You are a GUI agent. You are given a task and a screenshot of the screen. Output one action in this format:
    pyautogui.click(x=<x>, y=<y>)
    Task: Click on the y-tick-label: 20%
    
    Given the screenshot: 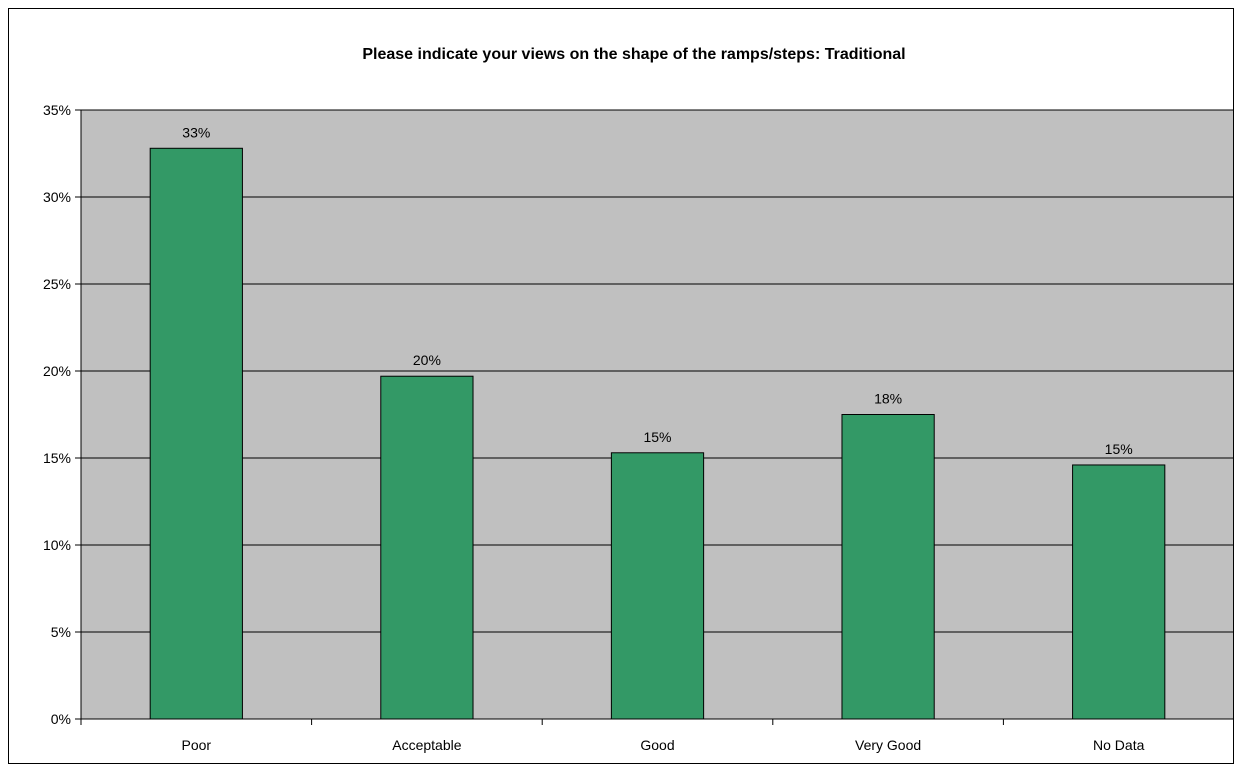 What is the action you would take?
    pyautogui.click(x=57, y=371)
    